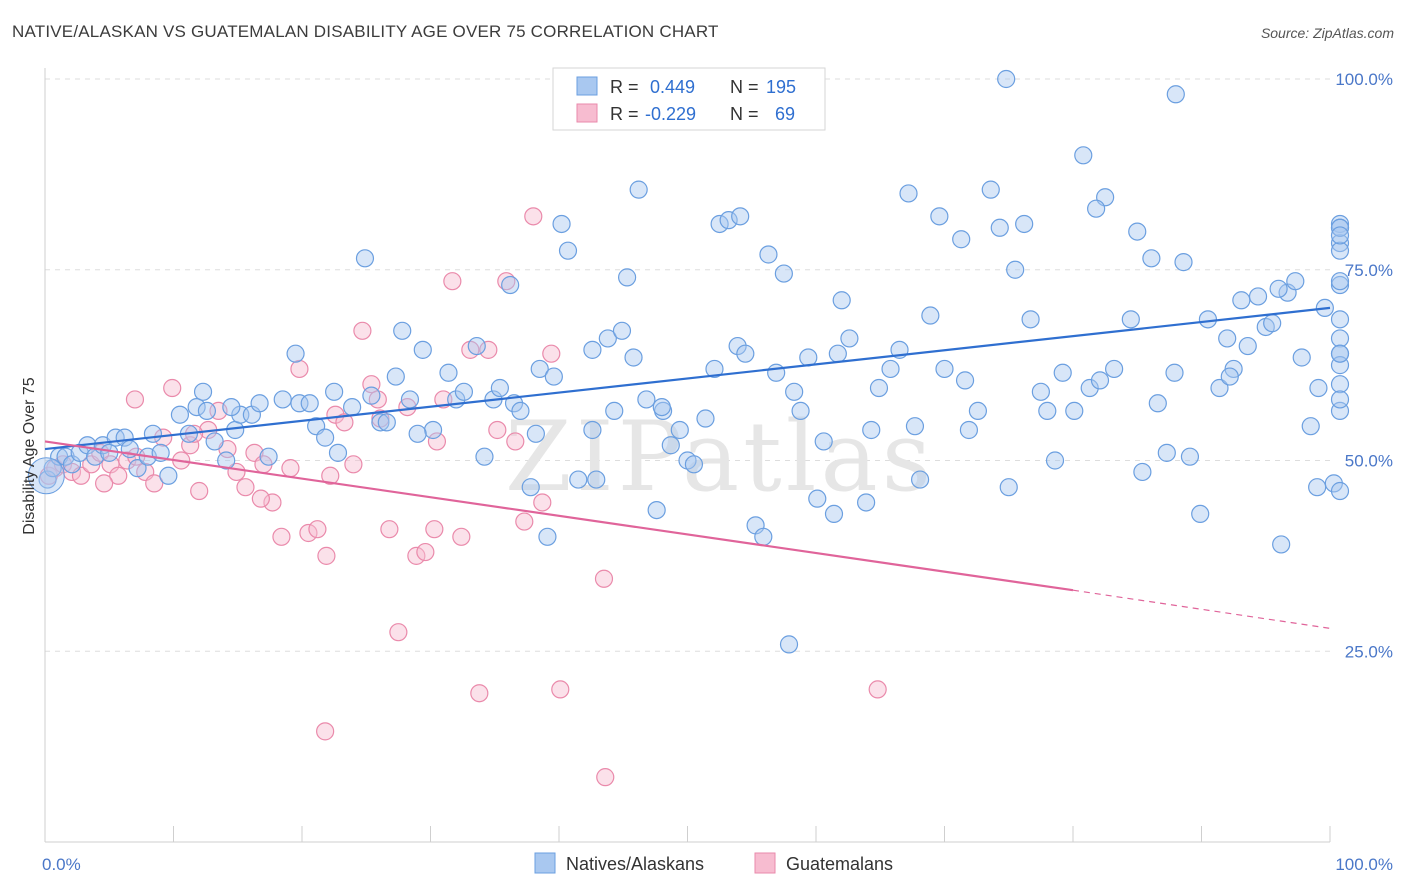 This screenshot has height=892, width=1406. What do you see at coordinates (717, 864) in the screenshot?
I see `x-tick-labels: 0.0% 100.0%` at bounding box center [717, 864].